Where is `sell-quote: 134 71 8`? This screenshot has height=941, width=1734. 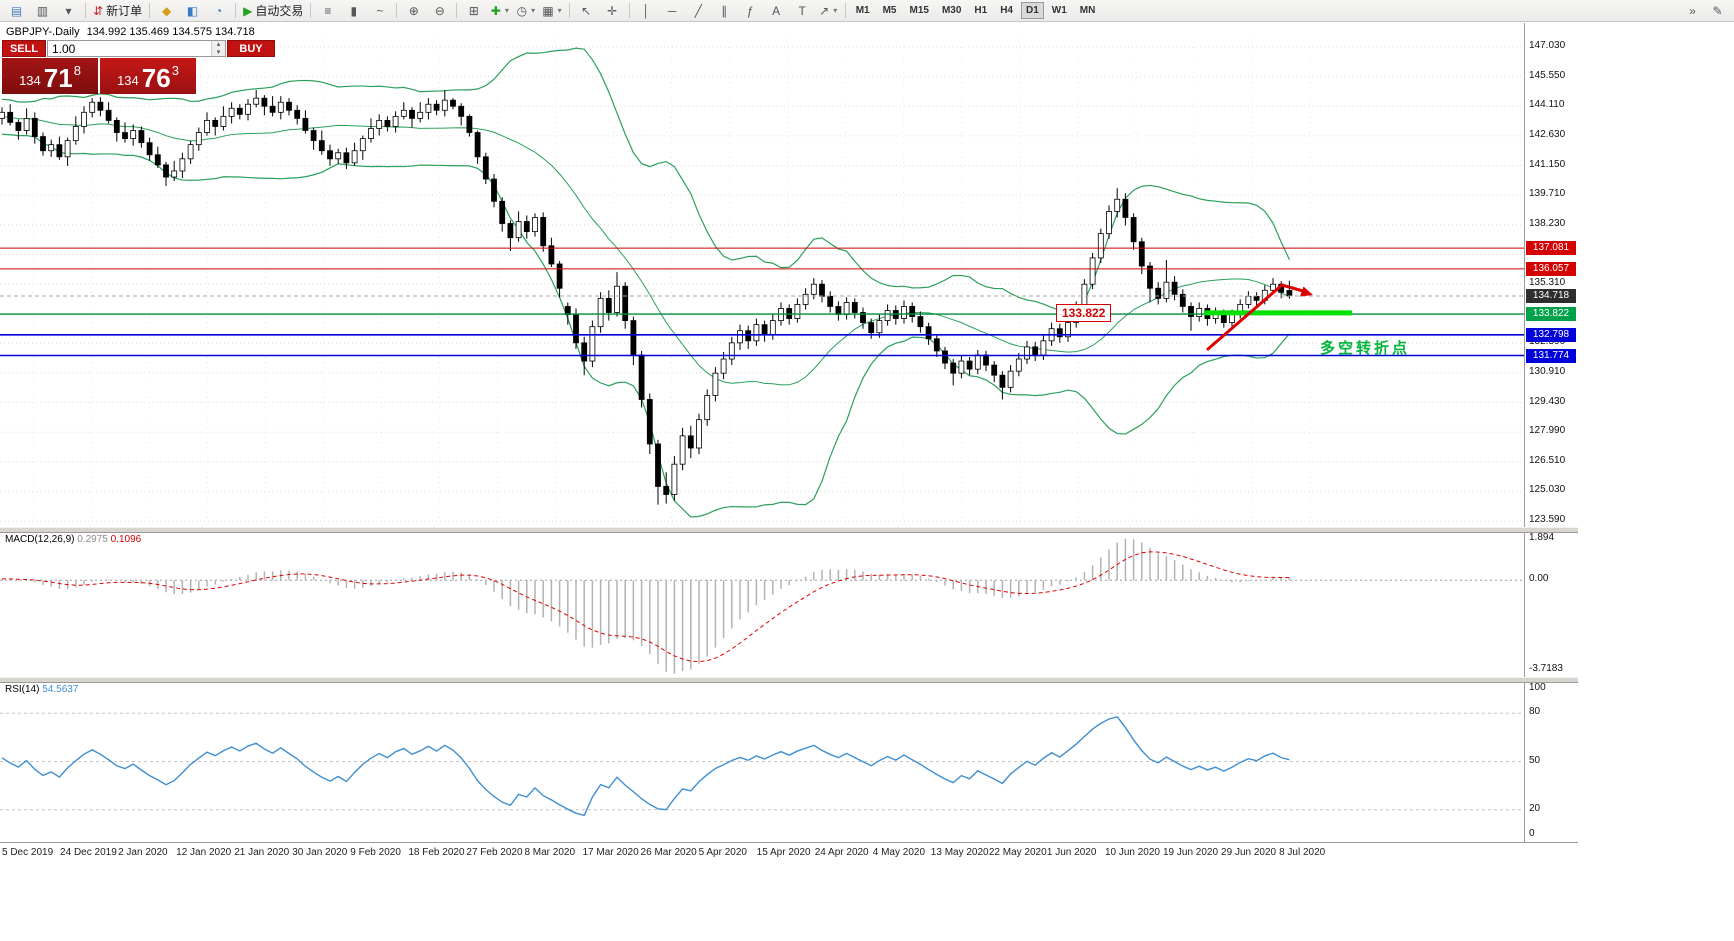
sell-quote: 134 71 8 is located at coordinates (50, 76).